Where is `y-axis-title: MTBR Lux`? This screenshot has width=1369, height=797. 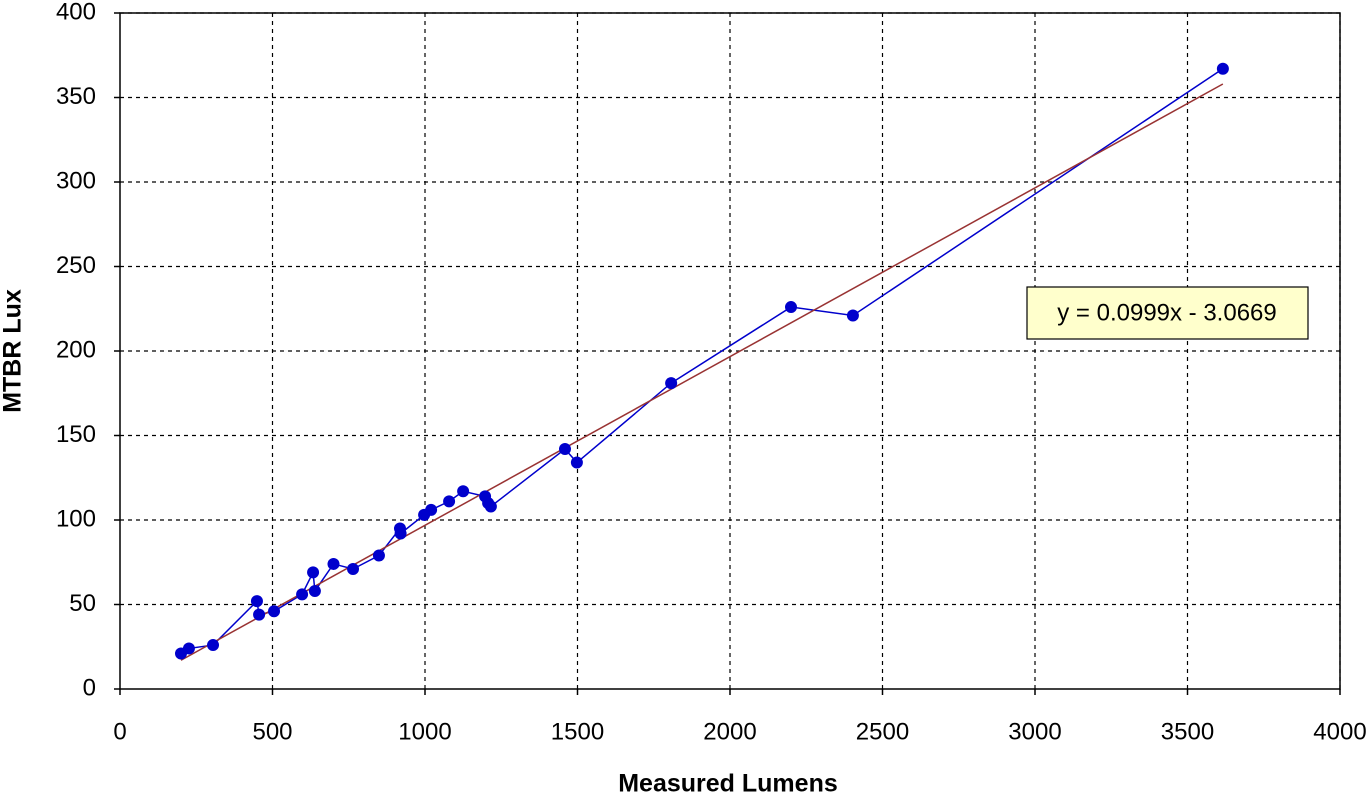 y-axis-title: MTBR Lux is located at coordinates (13, 351).